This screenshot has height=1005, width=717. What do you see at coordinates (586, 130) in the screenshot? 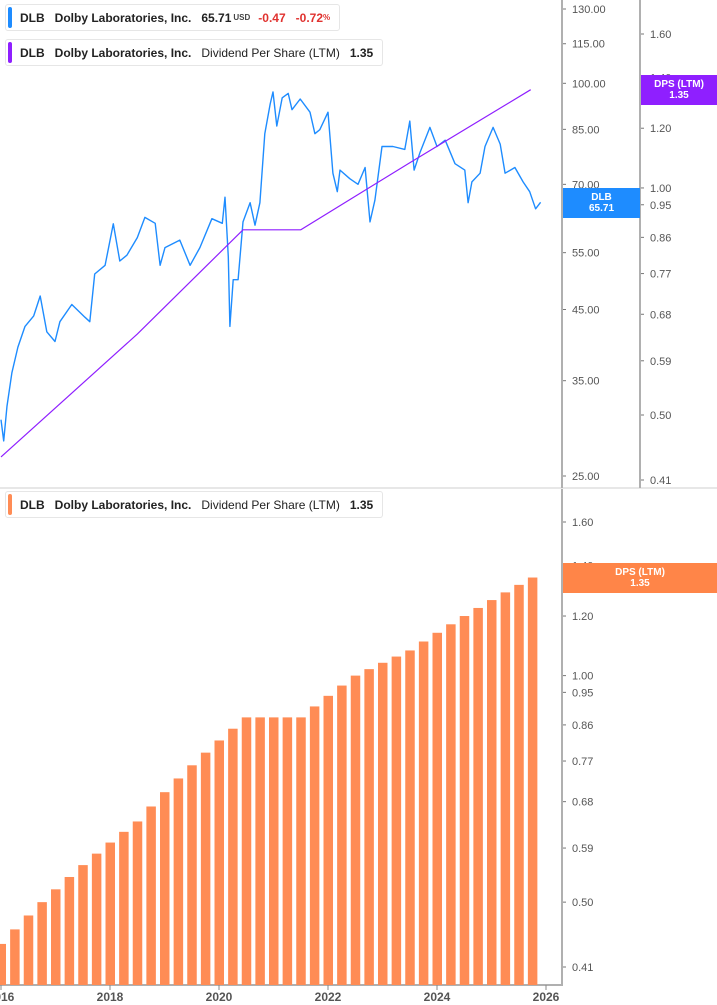
I see `price-axis-tick-label: 85.00` at bounding box center [586, 130].